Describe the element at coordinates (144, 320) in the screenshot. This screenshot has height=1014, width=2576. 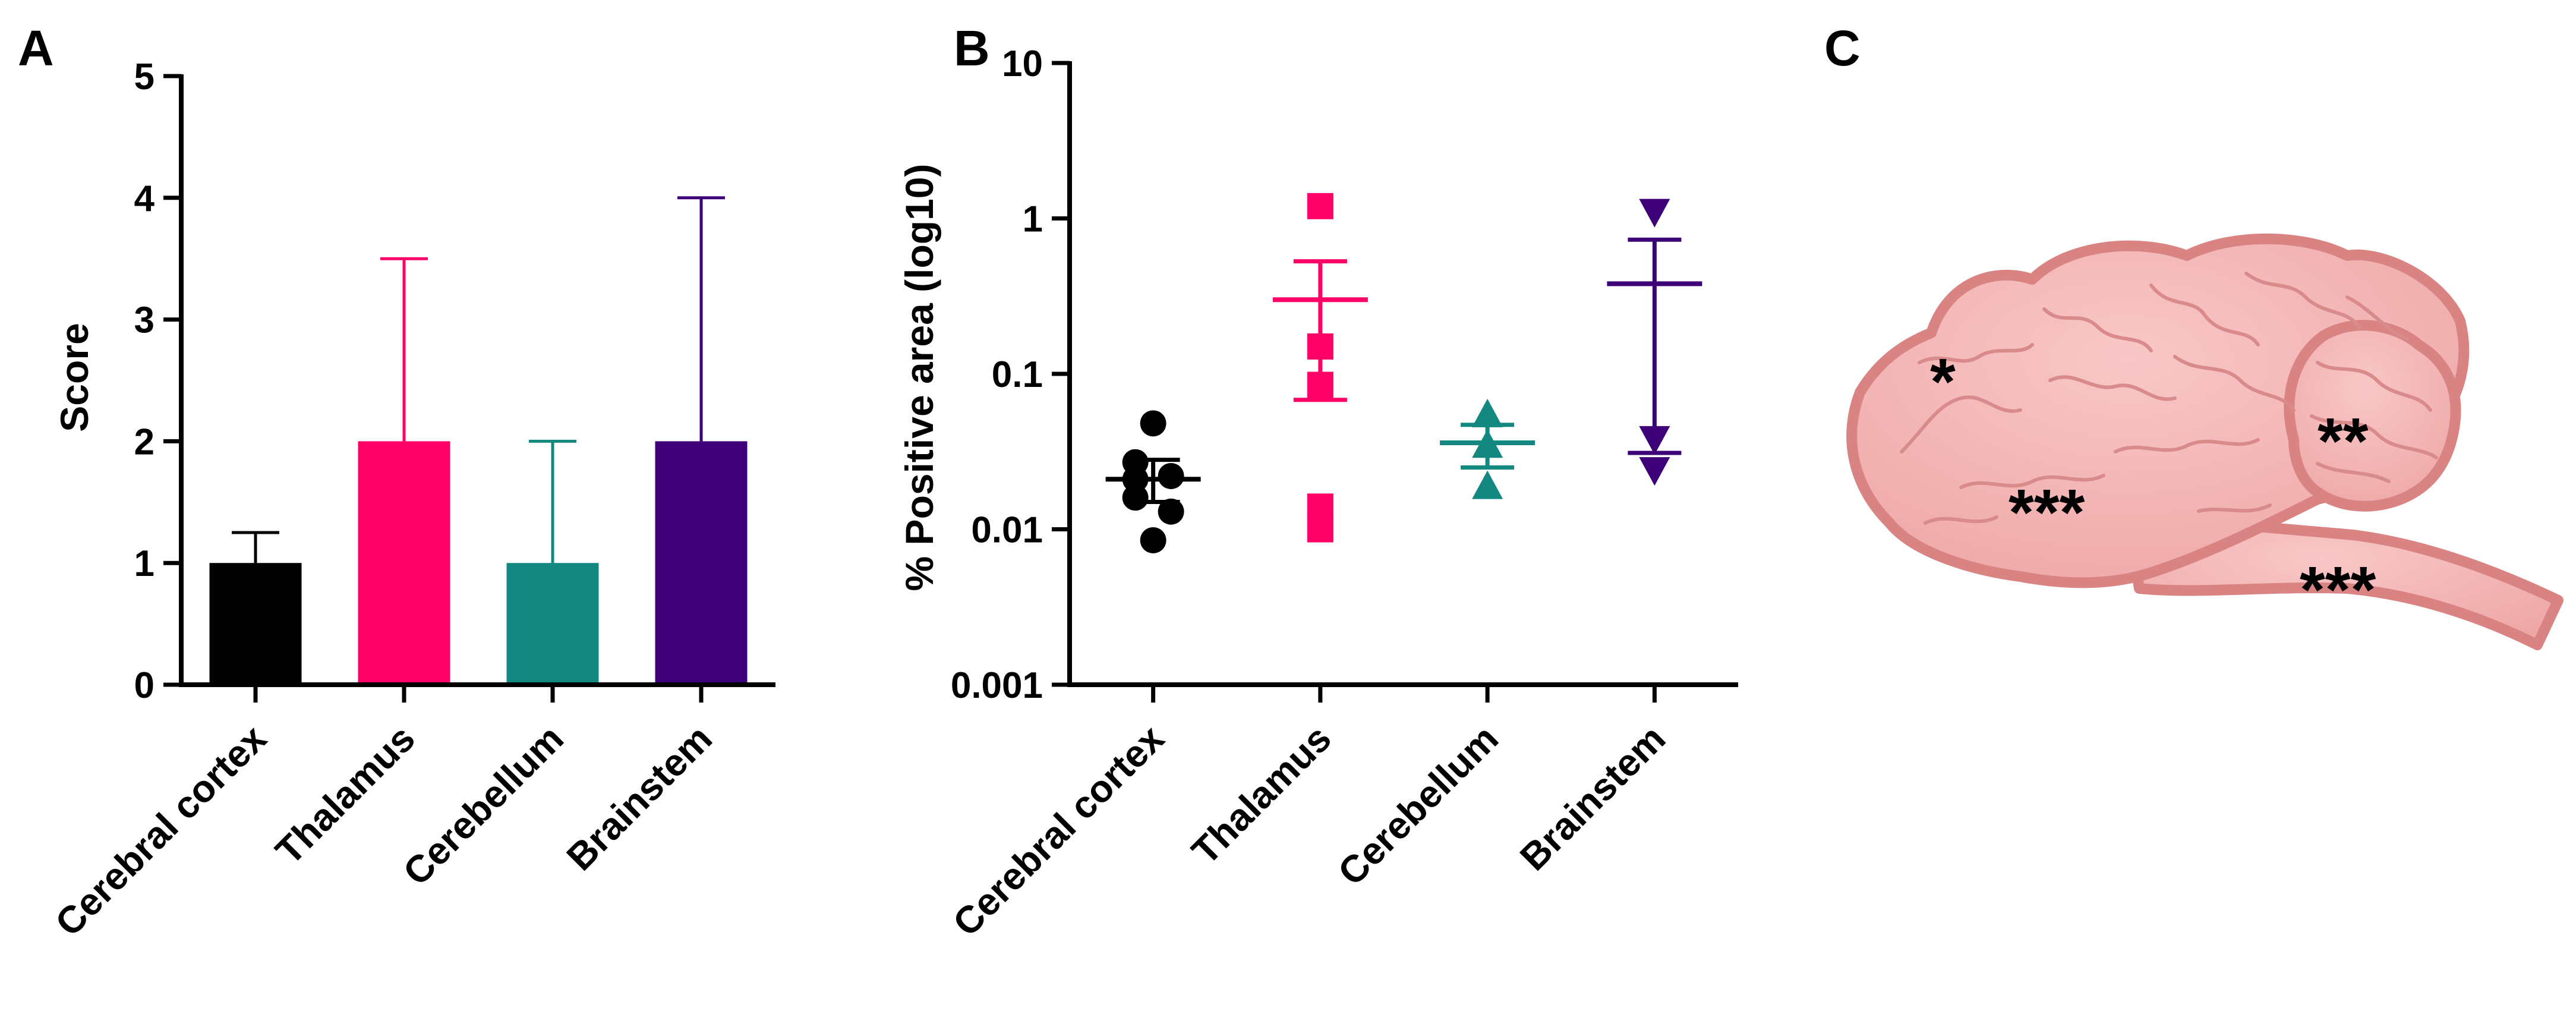
I see `y-tick-label-3: 3` at that location.